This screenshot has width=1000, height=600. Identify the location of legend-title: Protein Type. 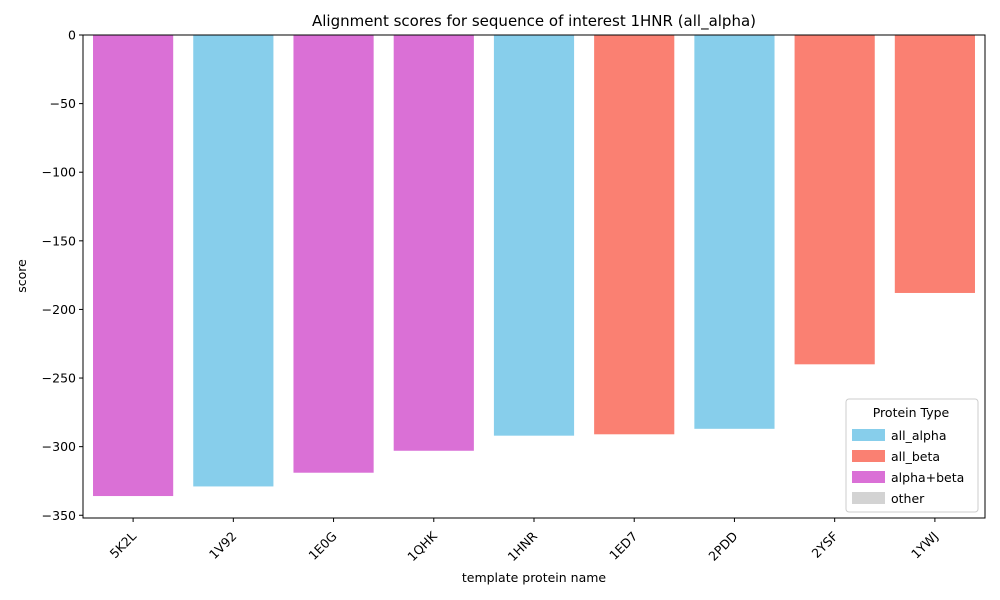
(911, 412).